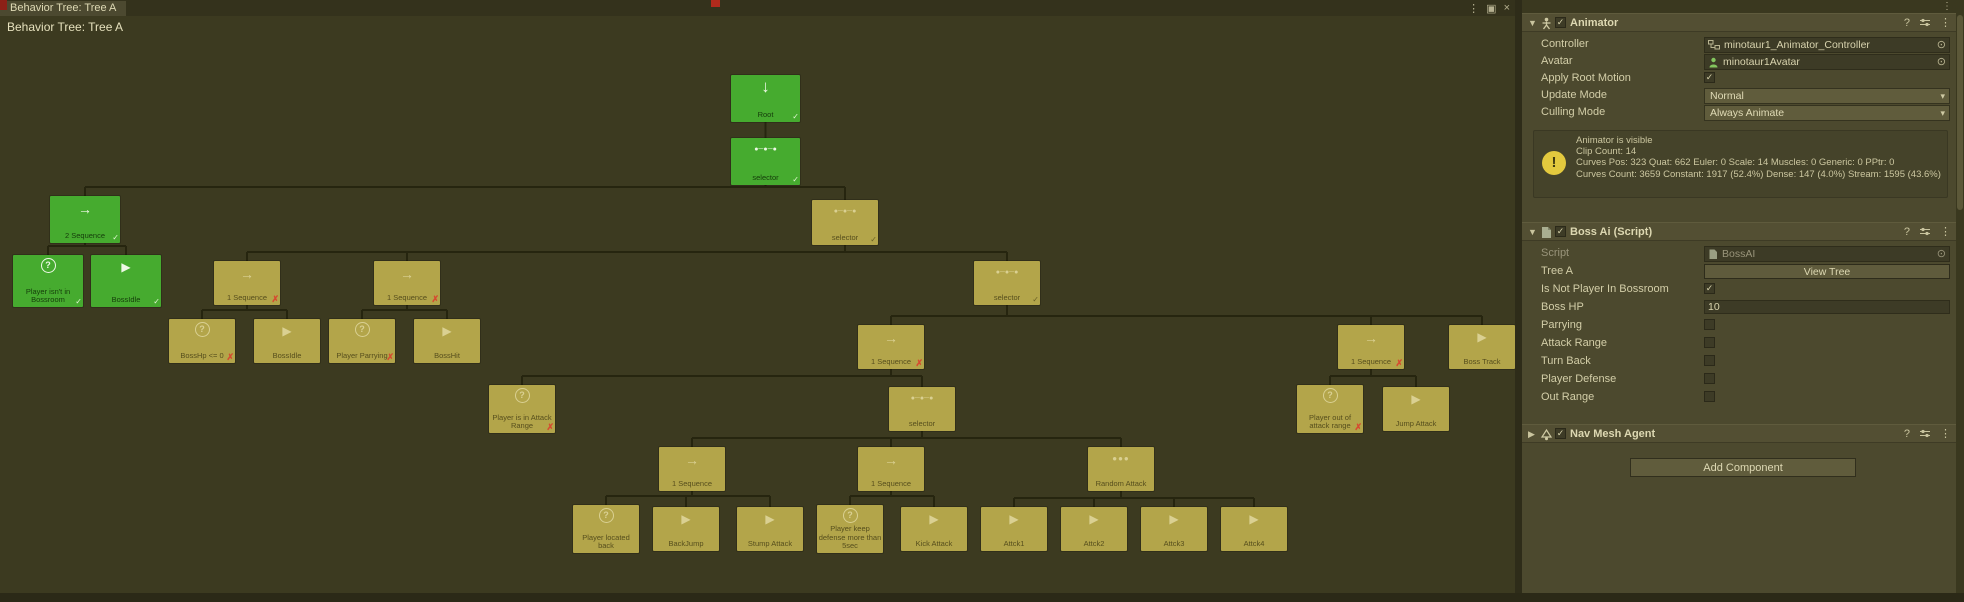 Image resolution: width=1964 pixels, height=602 pixels. Describe the element at coordinates (1554, 163) in the screenshot. I see `warning-icon: !` at that location.